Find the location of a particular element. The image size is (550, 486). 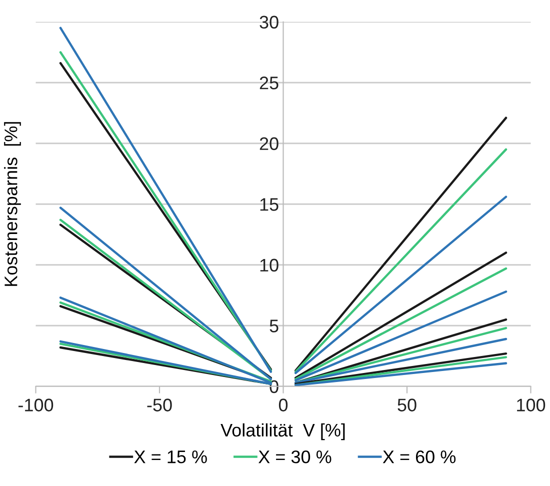

legend-label: X = 60 % is located at coordinates (419, 457).